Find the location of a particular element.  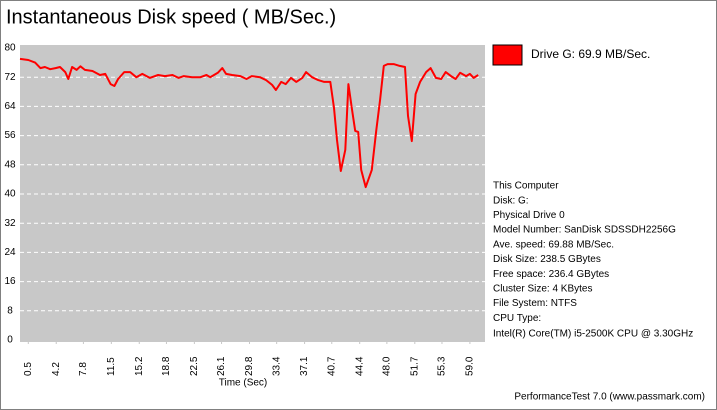

x-tick-label: 26.1 is located at coordinates (221, 366).